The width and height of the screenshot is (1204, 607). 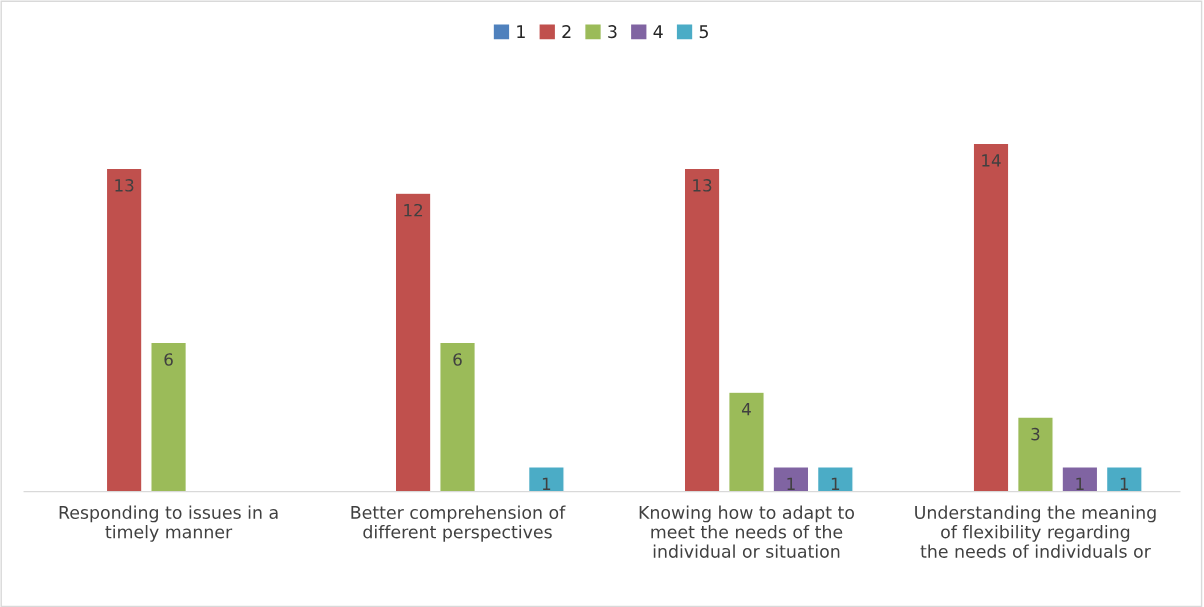 What do you see at coordinates (566, 31) in the screenshot?
I see `legend-label: 2` at bounding box center [566, 31].